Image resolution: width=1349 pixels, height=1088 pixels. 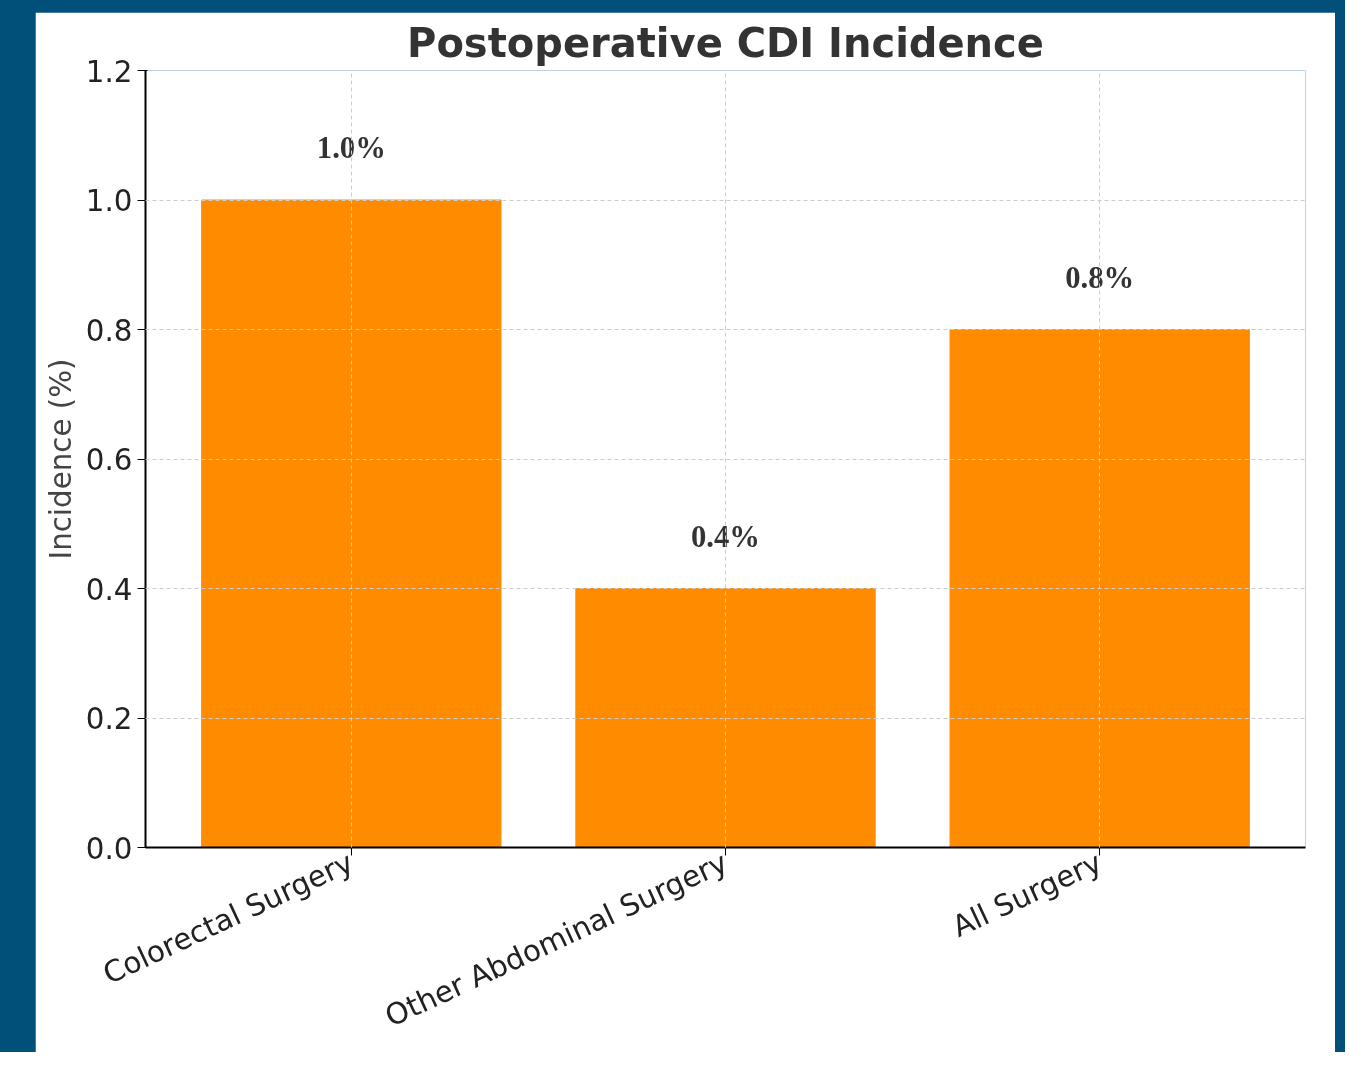 I want to click on y-tick-label: 0.2, so click(x=109, y=719).